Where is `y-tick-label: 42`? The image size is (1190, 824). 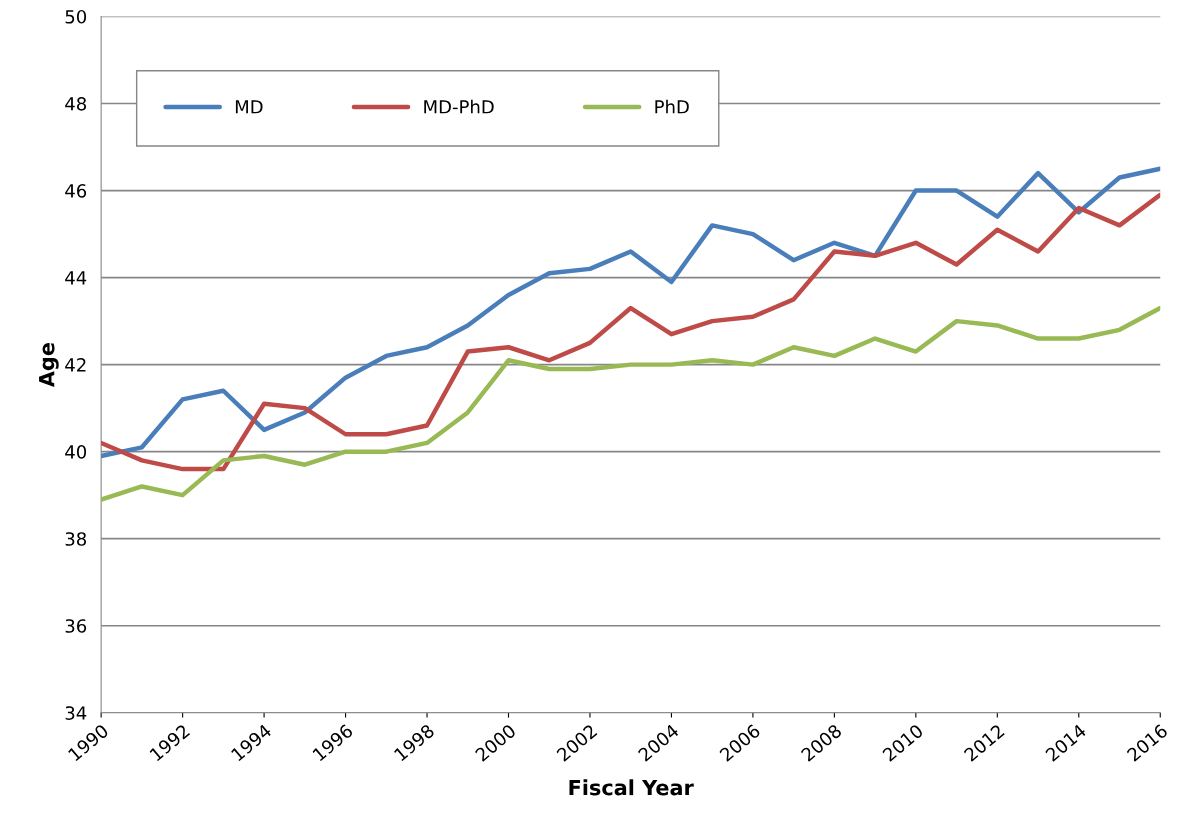 y-tick-label: 42 is located at coordinates (75, 365).